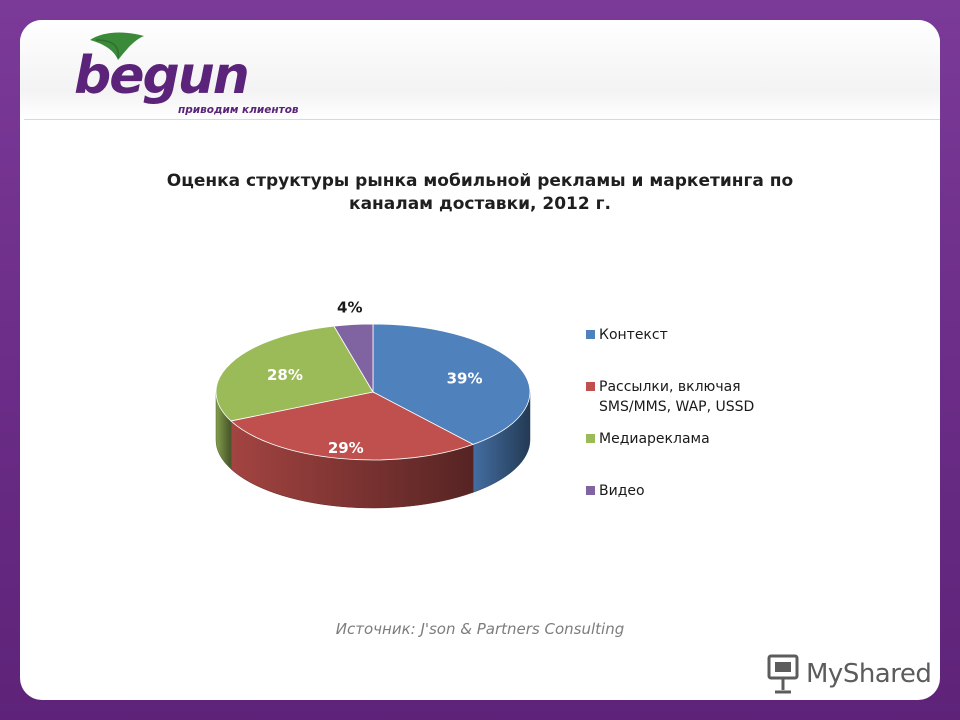  I want to click on begun-logo: begun приводим клиентов, so click(194, 75).